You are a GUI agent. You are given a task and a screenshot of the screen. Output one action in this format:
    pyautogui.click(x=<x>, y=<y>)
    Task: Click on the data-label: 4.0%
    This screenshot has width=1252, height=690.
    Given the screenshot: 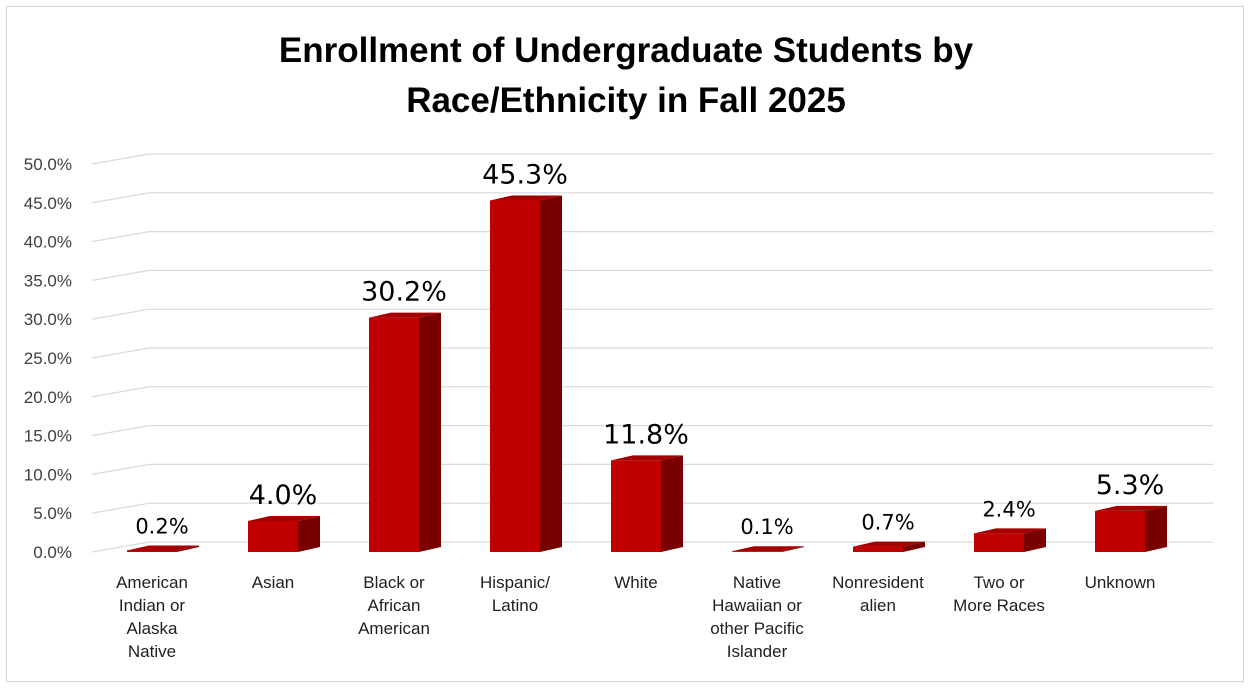 What is the action you would take?
    pyautogui.click(x=283, y=495)
    